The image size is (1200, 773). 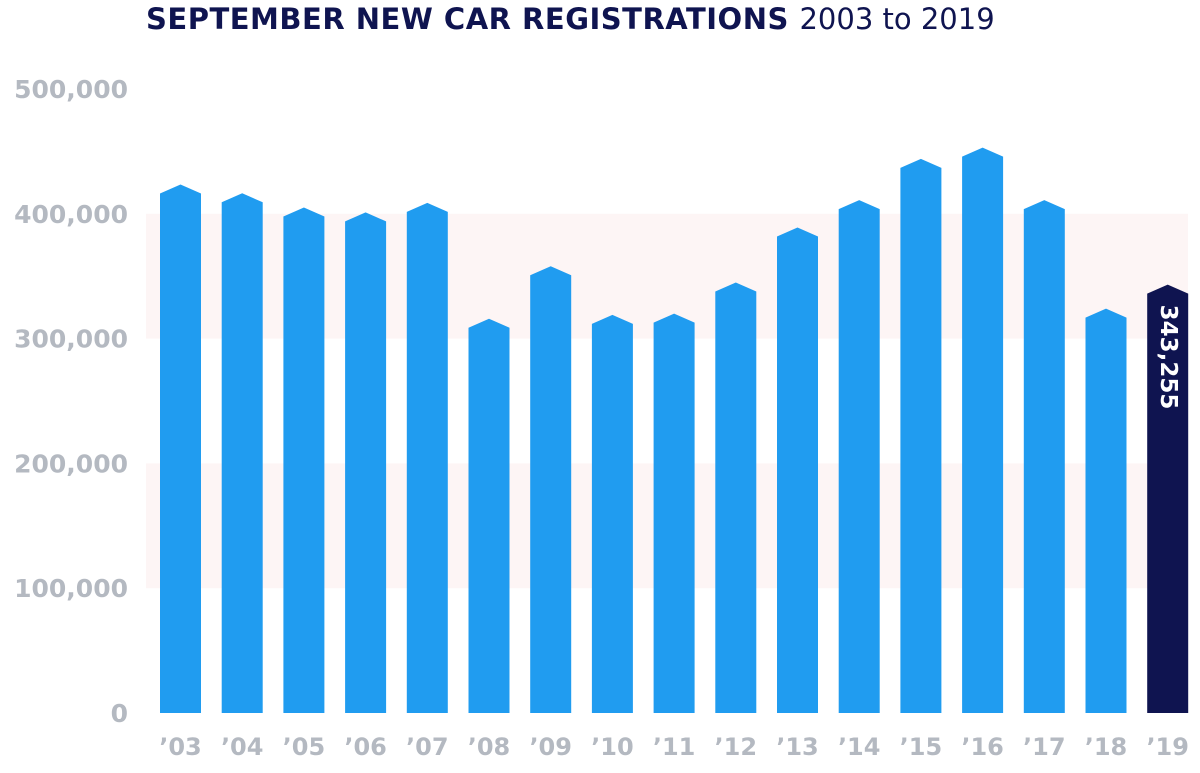 I want to click on y-tick-label: 200,000, so click(x=71, y=463).